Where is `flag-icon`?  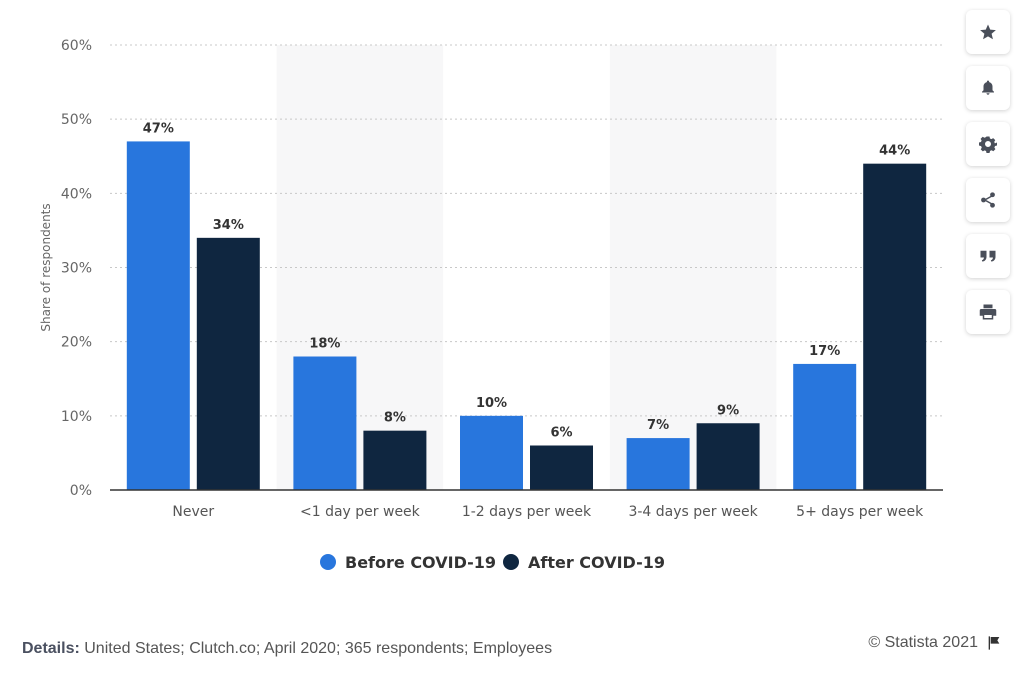 flag-icon is located at coordinates (994, 643).